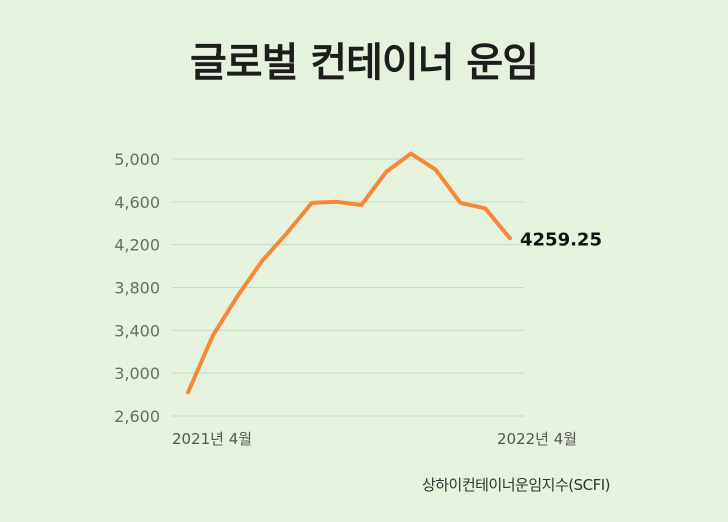 Image resolution: width=728 pixels, height=522 pixels. I want to click on y-tick-label: 4,600, so click(137, 202).